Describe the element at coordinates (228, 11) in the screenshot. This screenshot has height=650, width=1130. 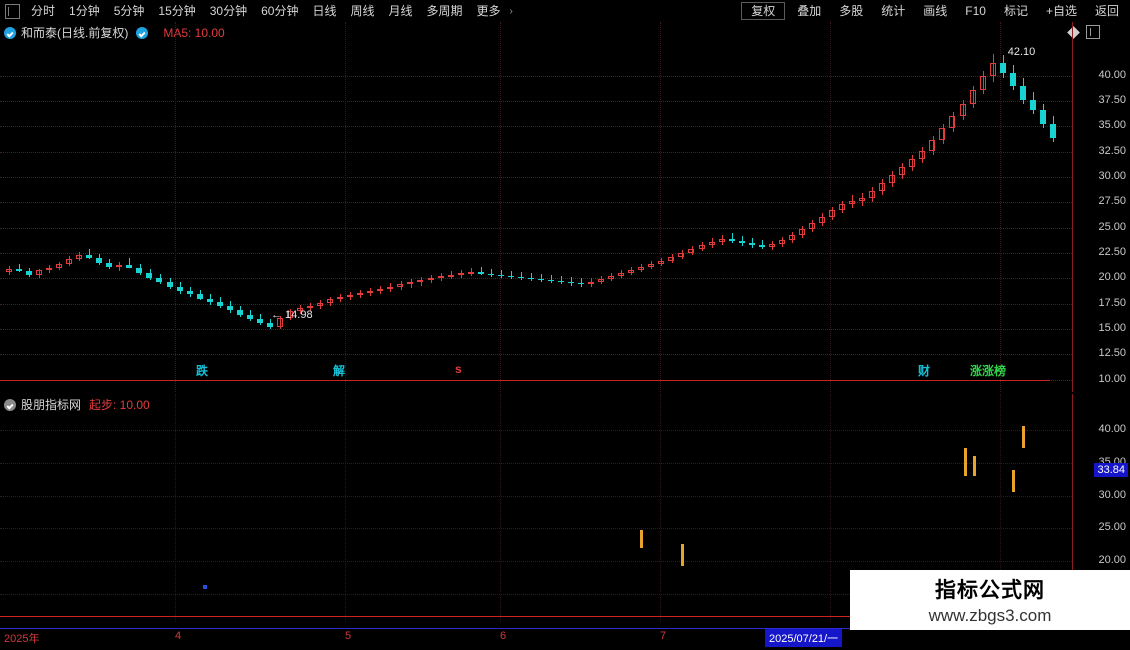
I see `tab-30min: 30分钟` at that location.